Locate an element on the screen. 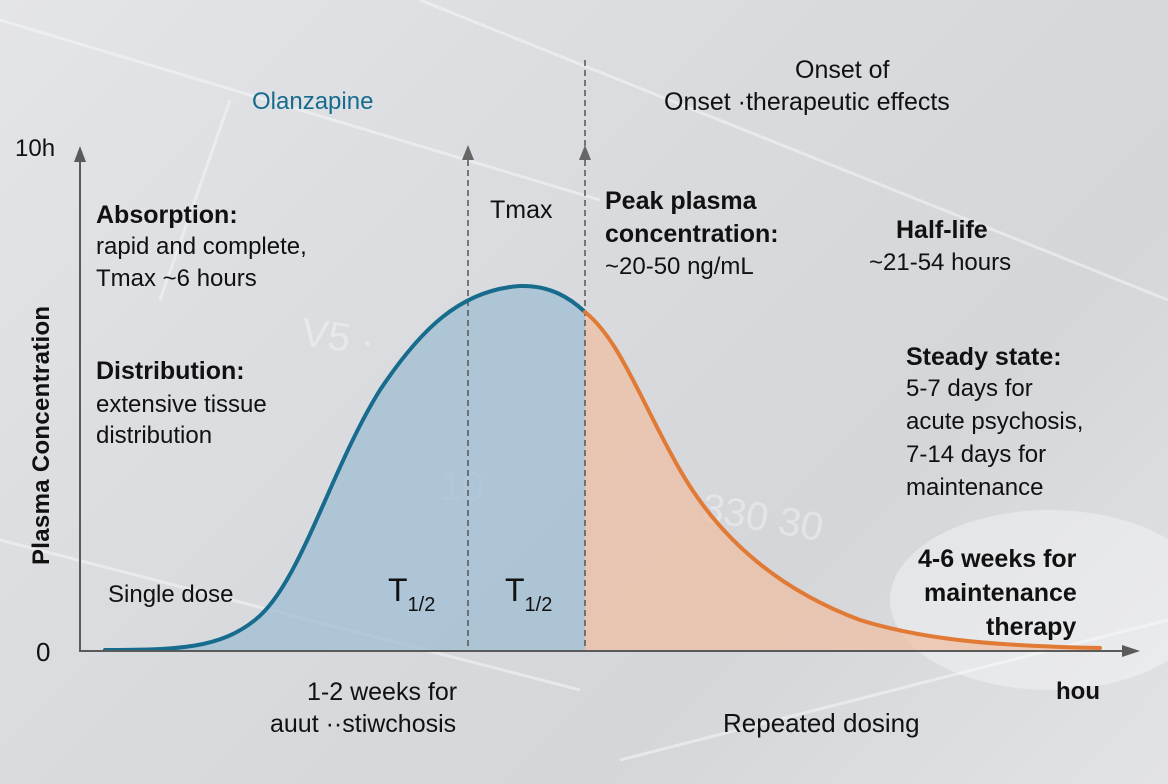  single-dose-label: Single dose is located at coordinates (171, 594).